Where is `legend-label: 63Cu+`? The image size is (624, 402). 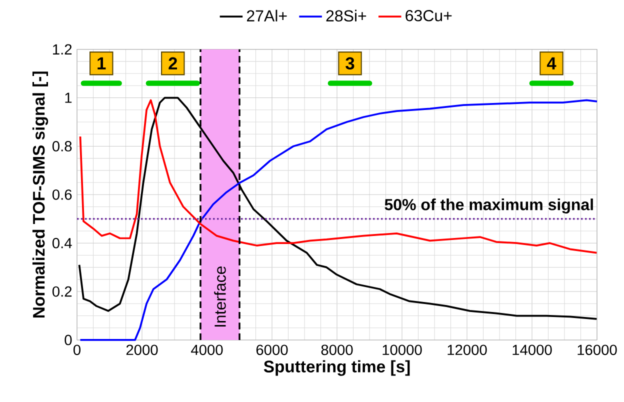
legend-label: 63Cu+ is located at coordinates (429, 16).